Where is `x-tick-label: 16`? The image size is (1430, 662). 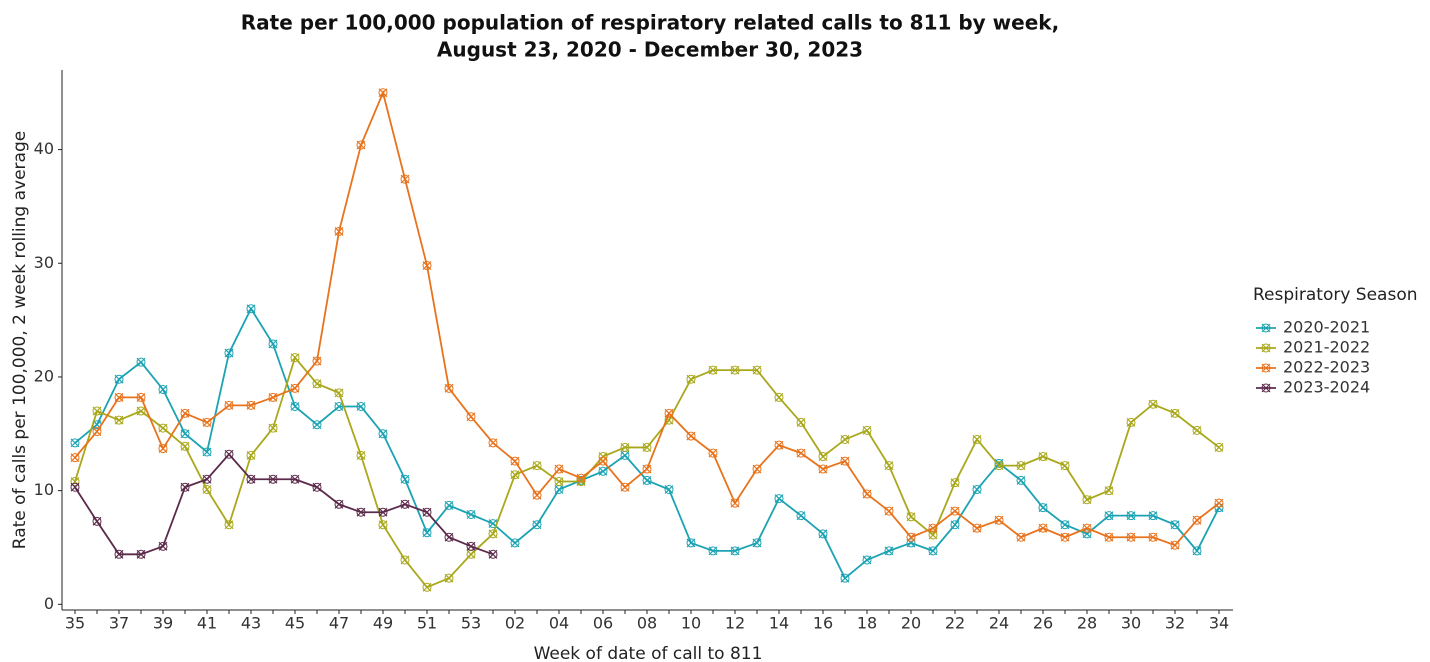 x-tick-label: 16 is located at coordinates (823, 623).